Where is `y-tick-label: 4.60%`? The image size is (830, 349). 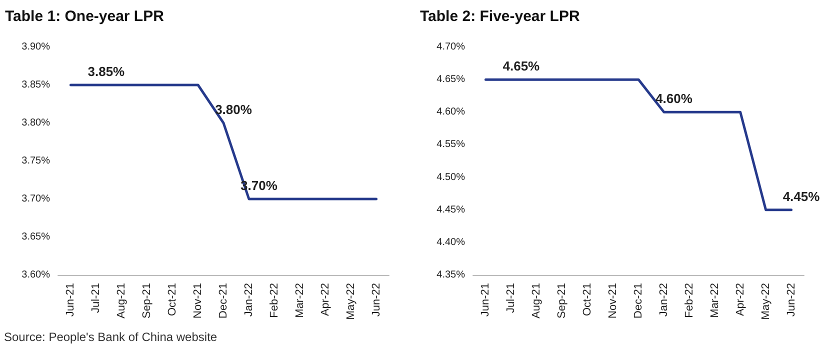 y-tick-label: 4.60% is located at coordinates (451, 112).